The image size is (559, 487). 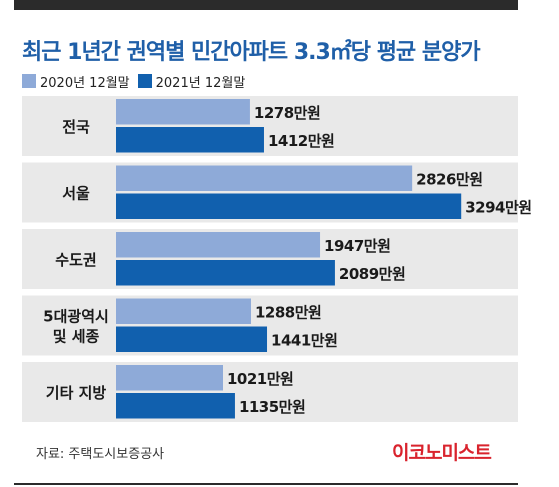 I want to click on legend-item-2020: 2020년 12월말, so click(x=76, y=81).